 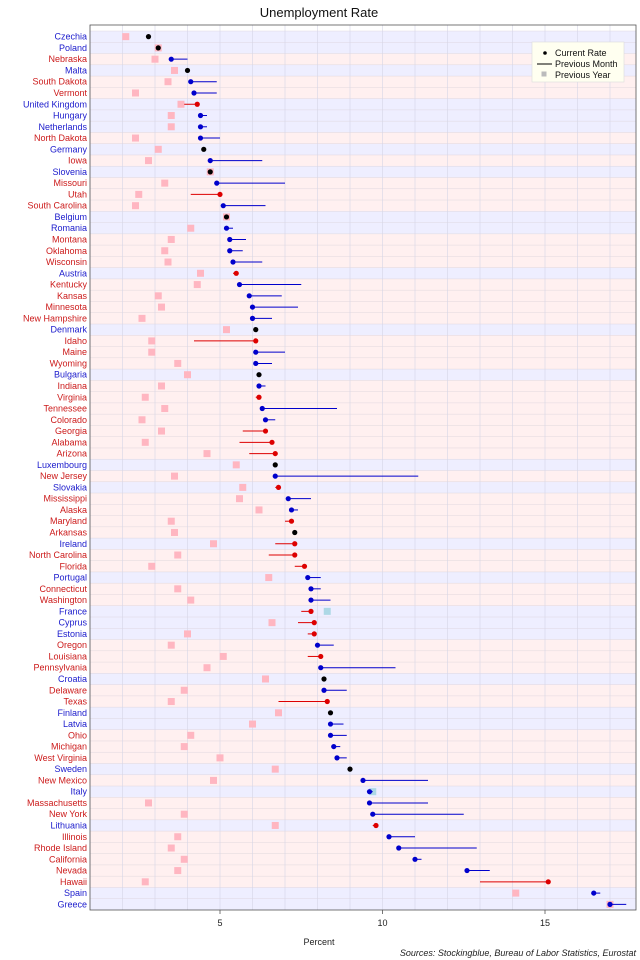 What do you see at coordinates (70, 93) in the screenshot?
I see `row-label: Vermont` at bounding box center [70, 93].